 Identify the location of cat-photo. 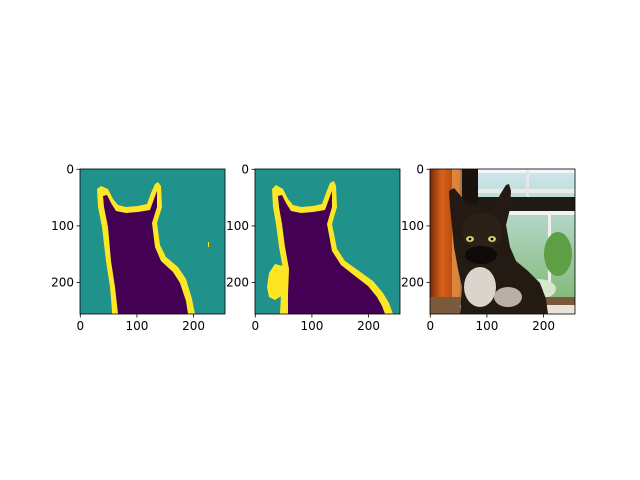
(502, 241).